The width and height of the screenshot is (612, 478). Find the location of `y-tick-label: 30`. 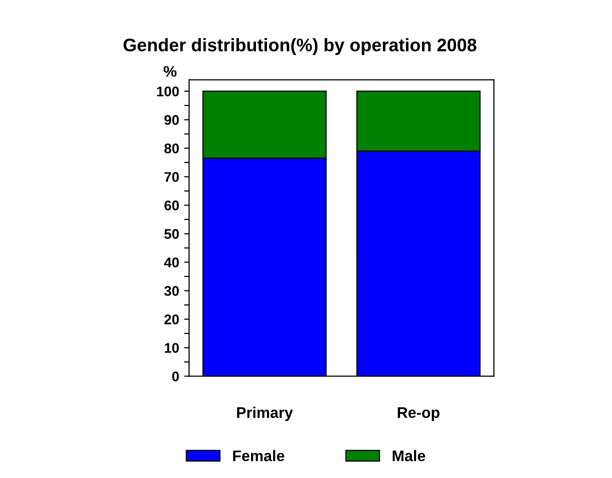

y-tick-label: 30 is located at coordinates (171, 291).